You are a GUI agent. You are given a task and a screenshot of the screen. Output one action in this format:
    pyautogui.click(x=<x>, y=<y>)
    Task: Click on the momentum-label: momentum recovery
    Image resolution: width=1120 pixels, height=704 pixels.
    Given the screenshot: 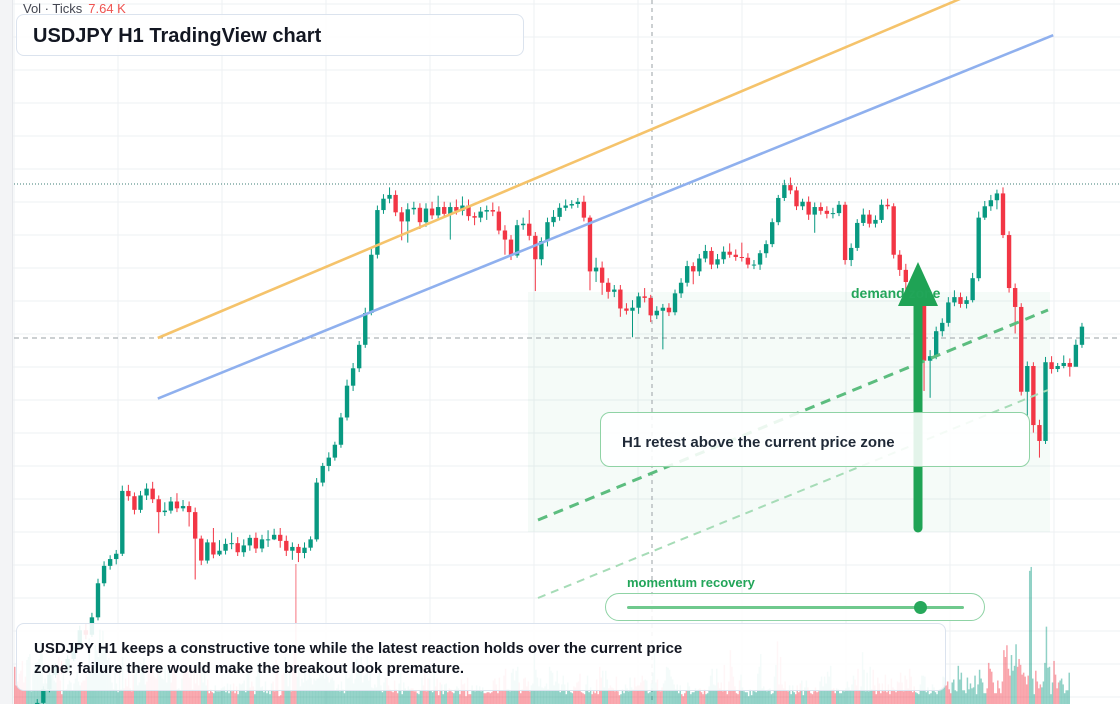 What is the action you would take?
    pyautogui.click(x=691, y=582)
    